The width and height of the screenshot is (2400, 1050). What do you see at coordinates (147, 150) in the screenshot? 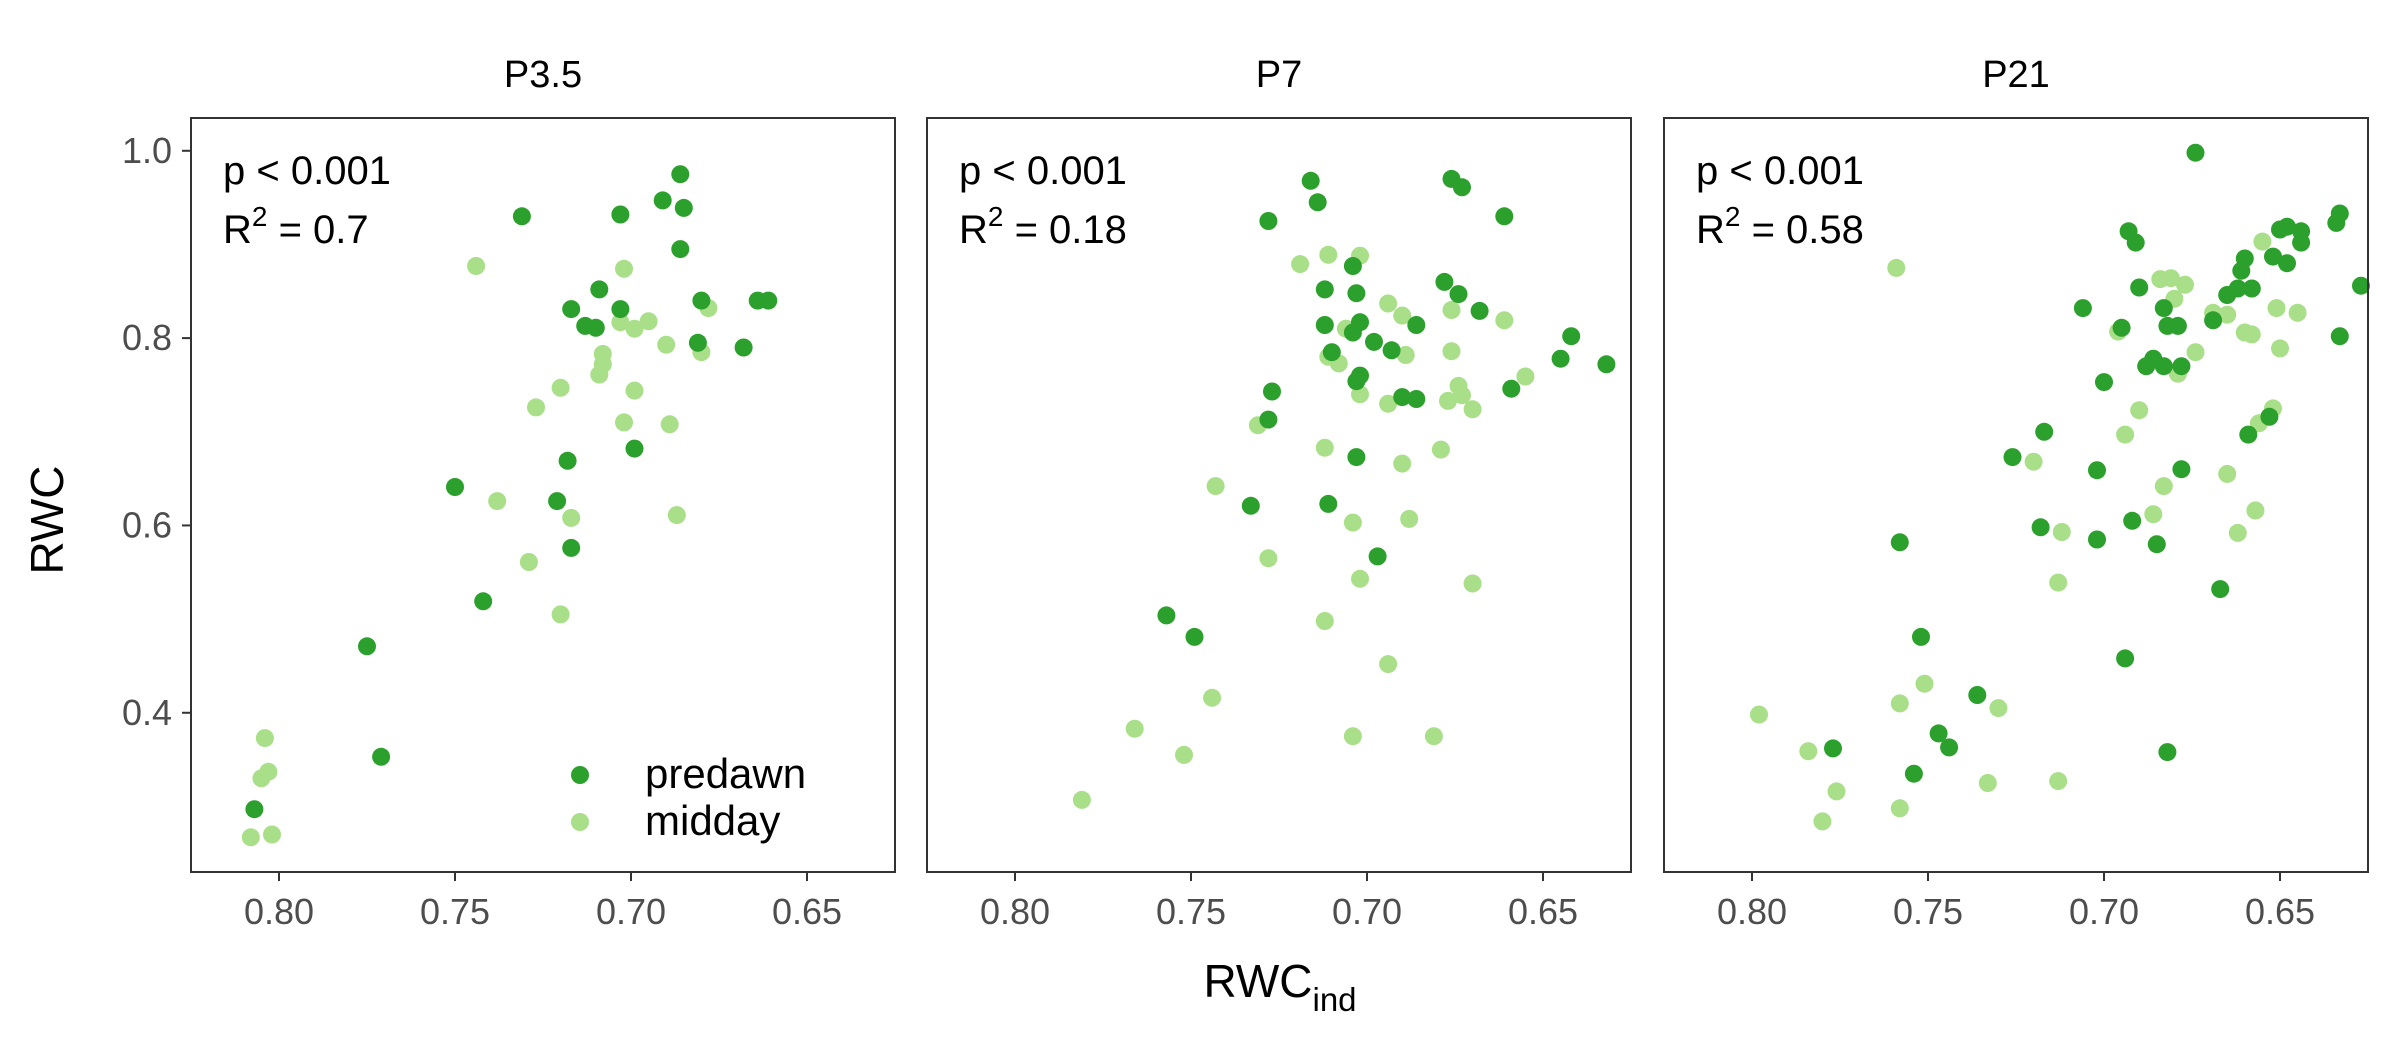
I see `y-tick-label: 1.0` at bounding box center [147, 150].